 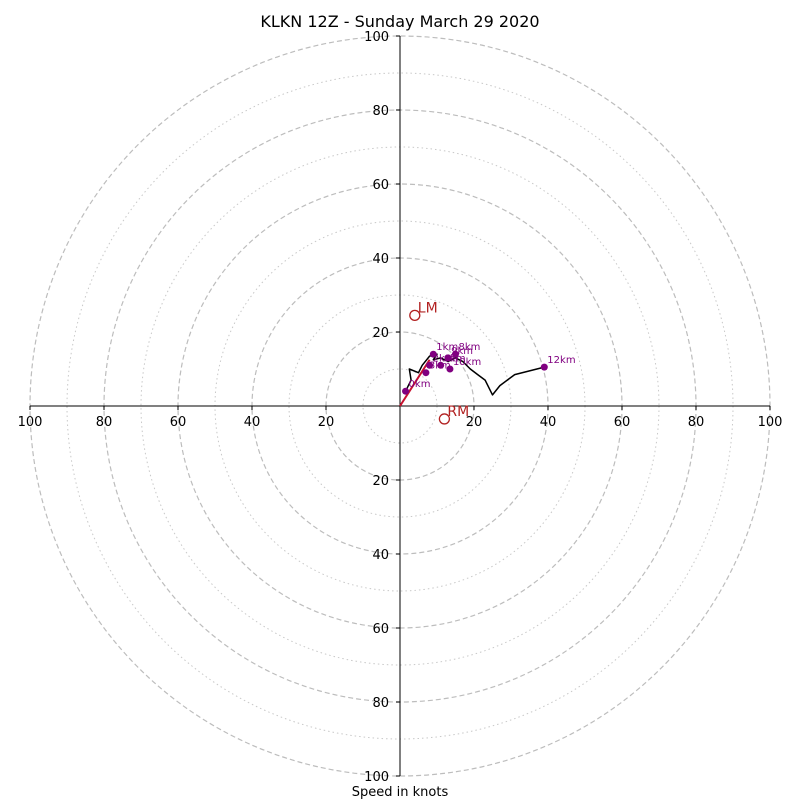 I want to click on height-label-1km: 1km, so click(x=447, y=347).